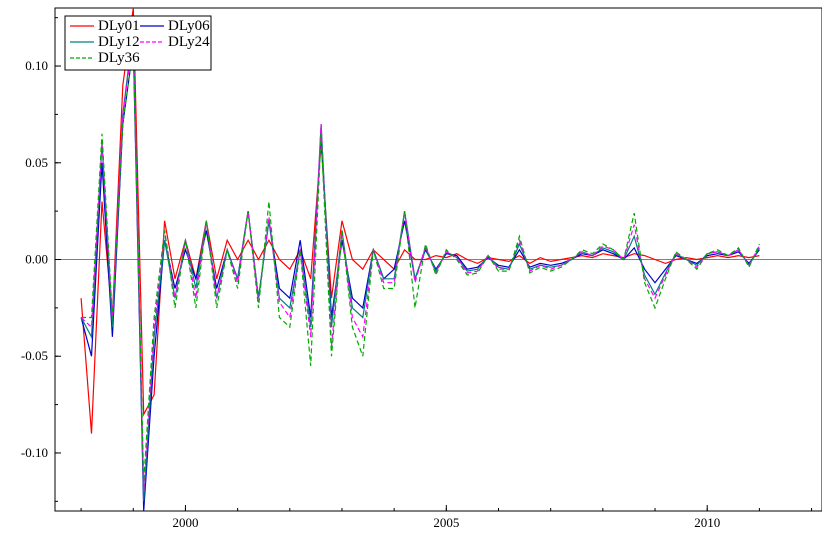  What do you see at coordinates (185, 522) in the screenshot?
I see `x-tick-label: 2000` at bounding box center [185, 522].